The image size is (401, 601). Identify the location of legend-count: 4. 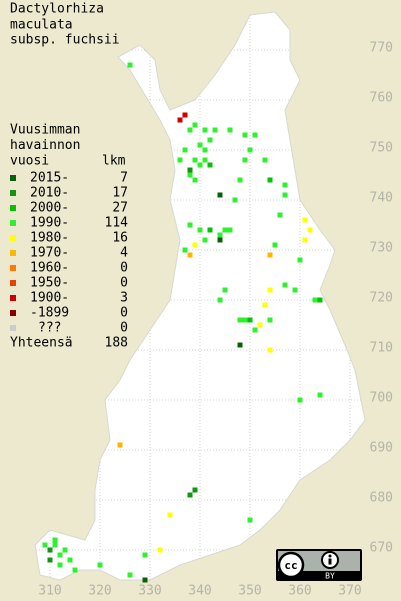
(124, 253).